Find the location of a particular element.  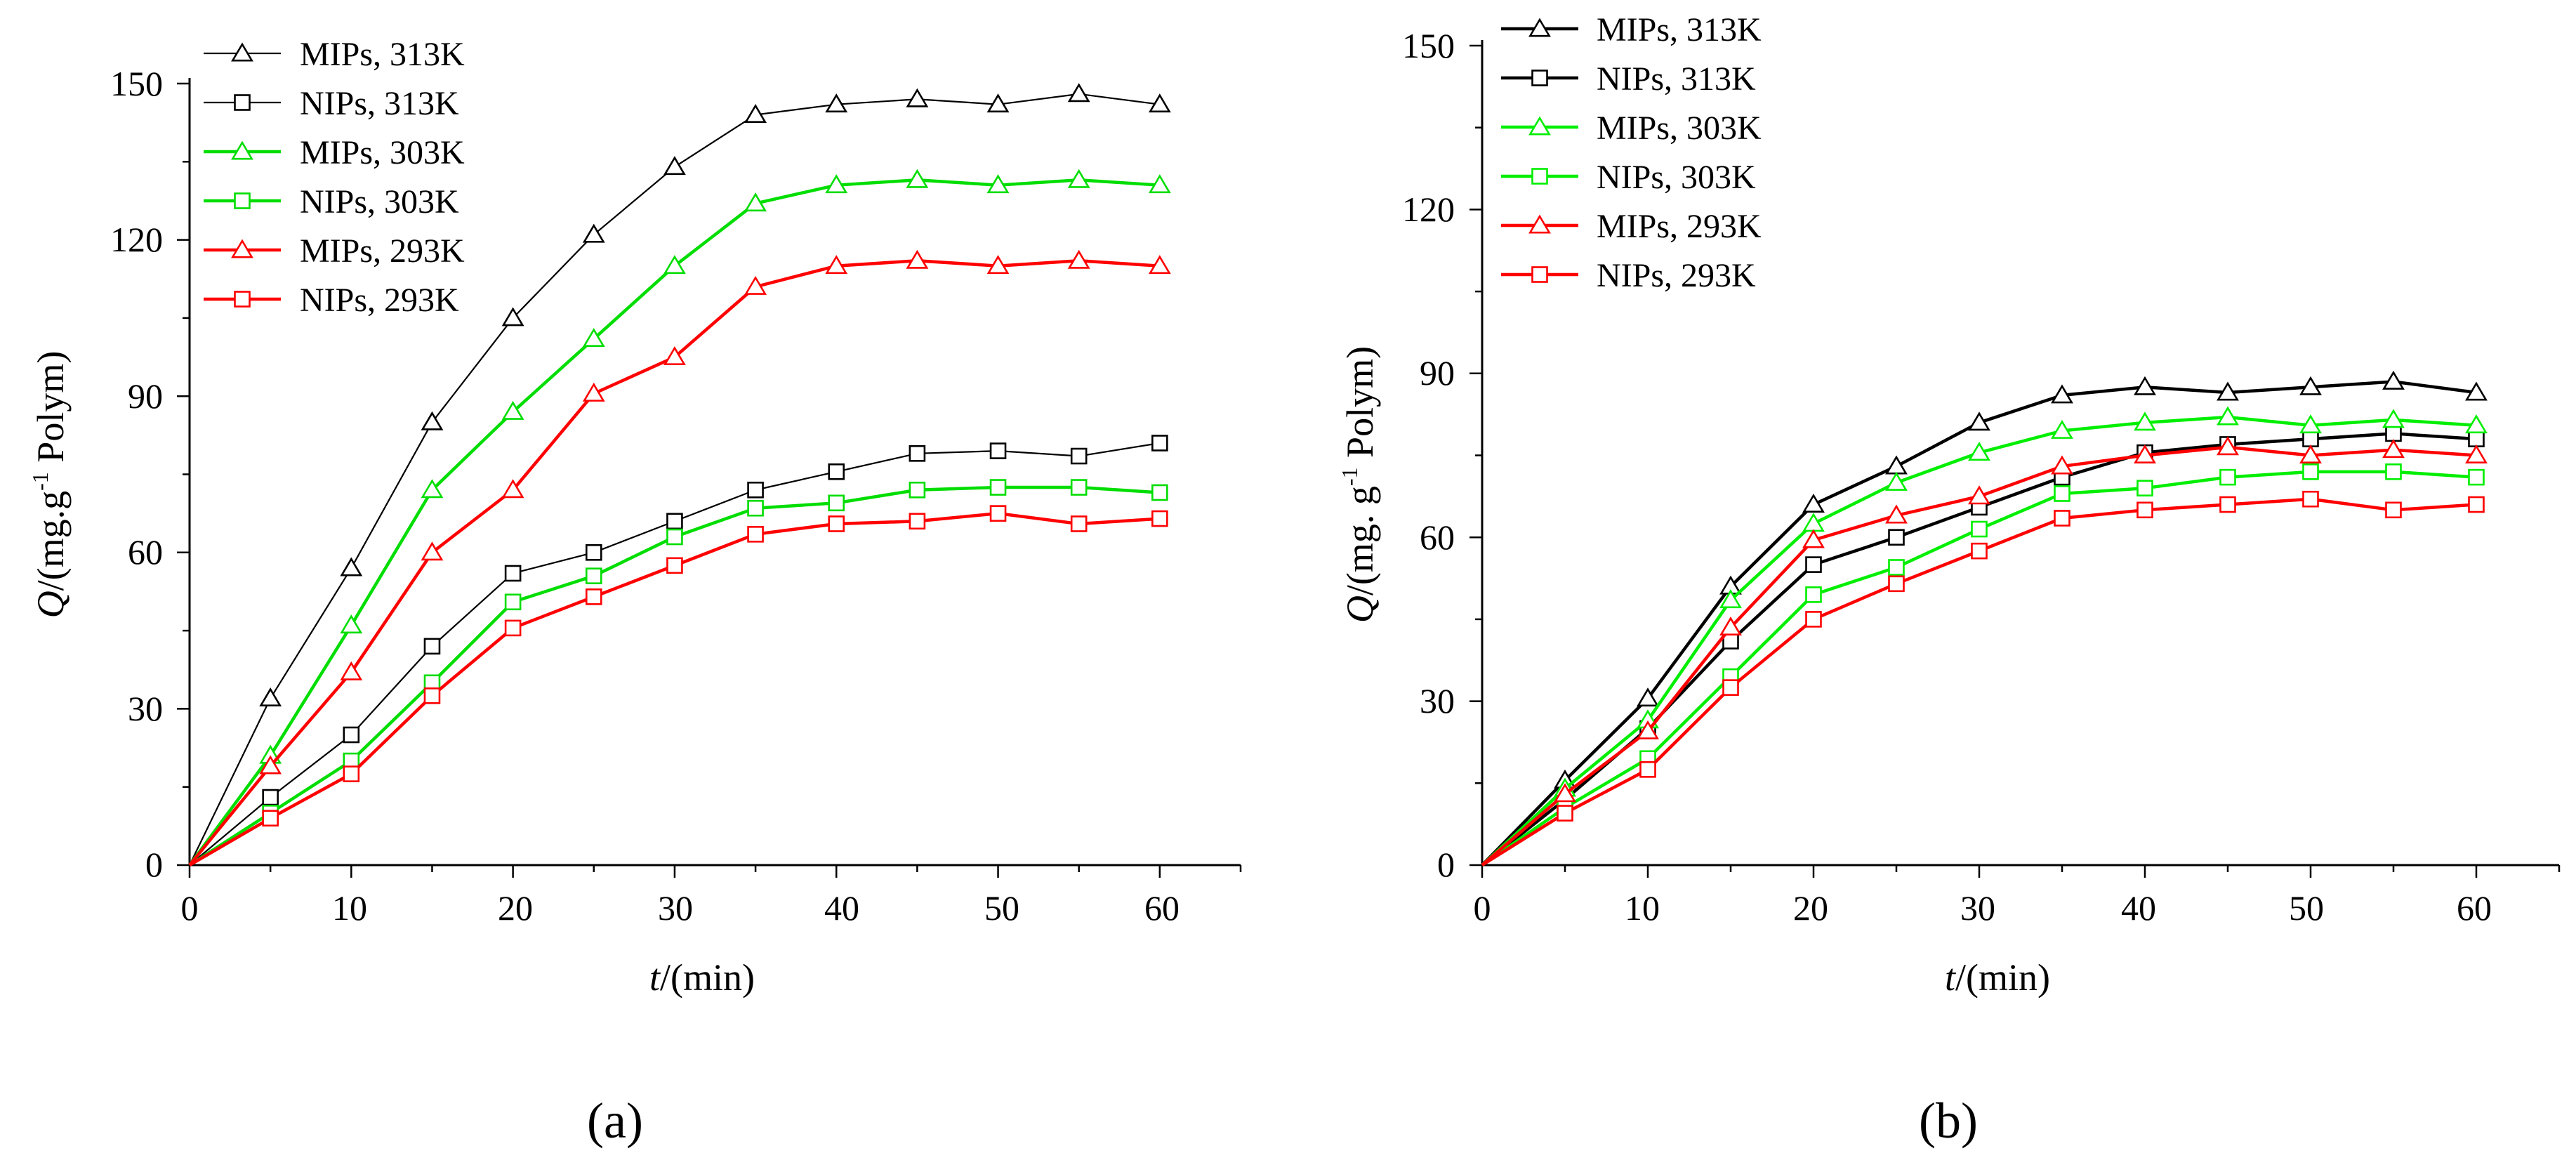

chart-b-y-axis-title: Q/(mg. g-1 Polym) is located at coordinates (1359, 485).